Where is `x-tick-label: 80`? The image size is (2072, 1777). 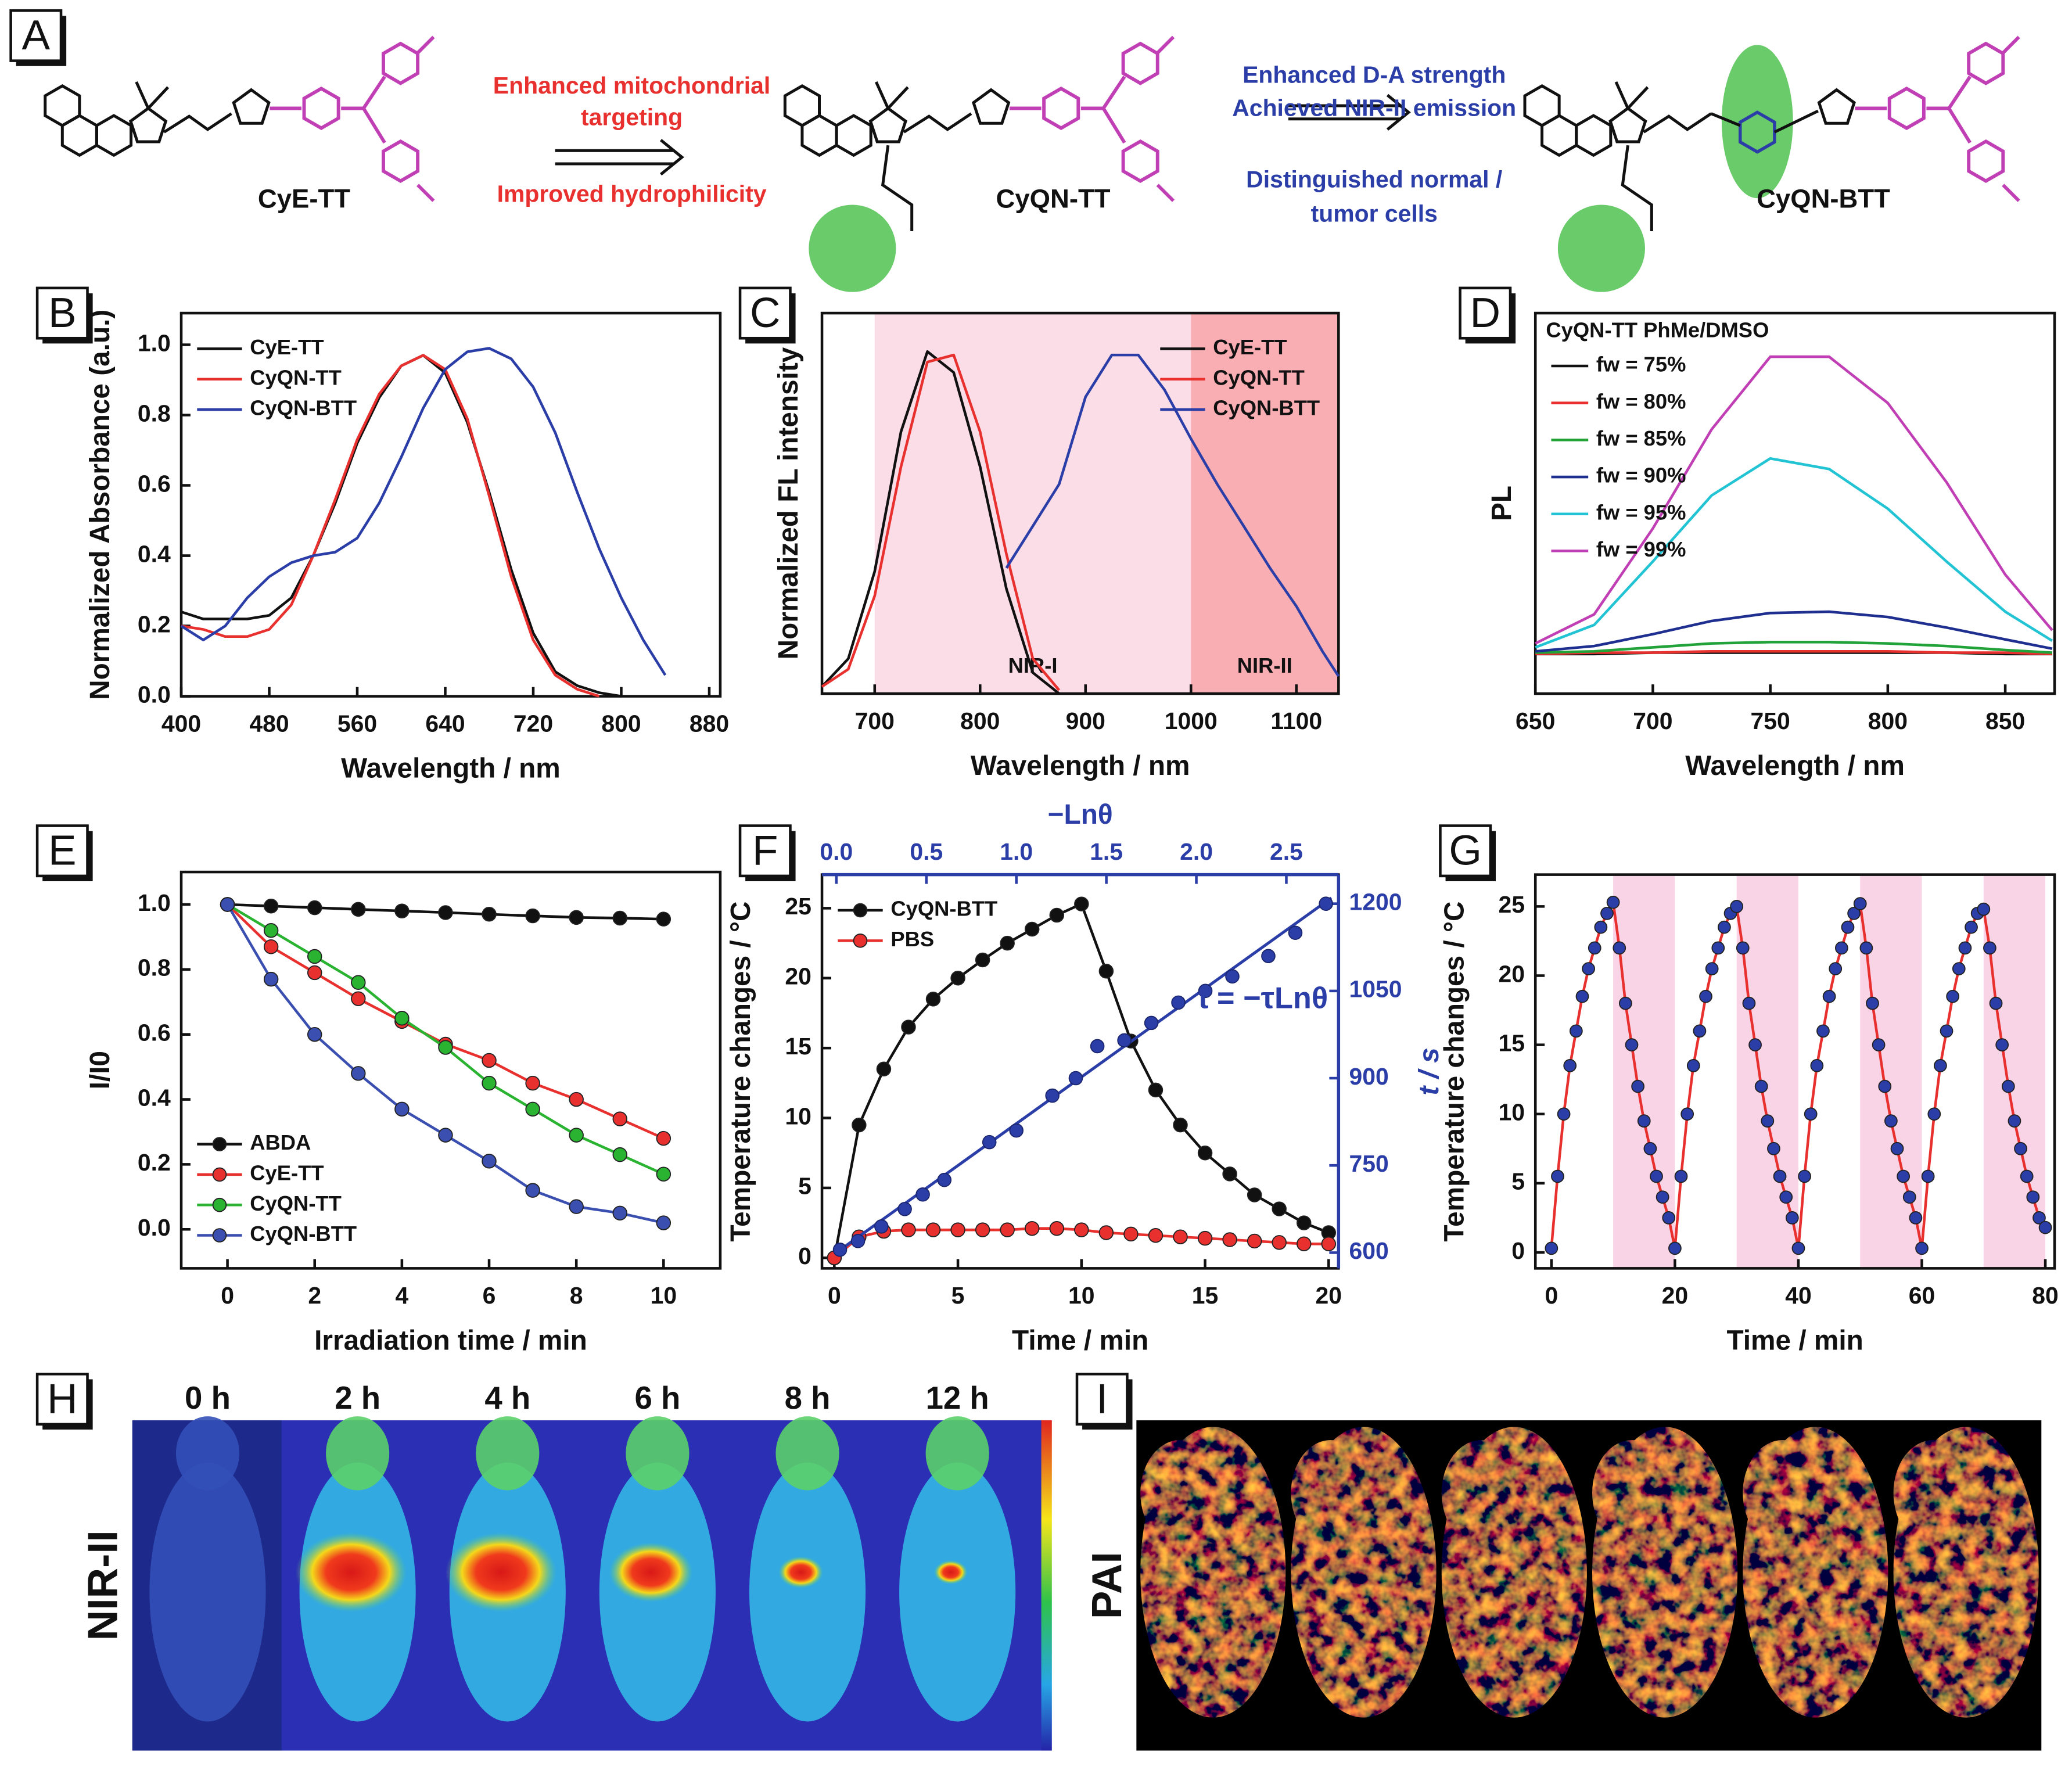
x-tick-label: 80 is located at coordinates (2045, 1295).